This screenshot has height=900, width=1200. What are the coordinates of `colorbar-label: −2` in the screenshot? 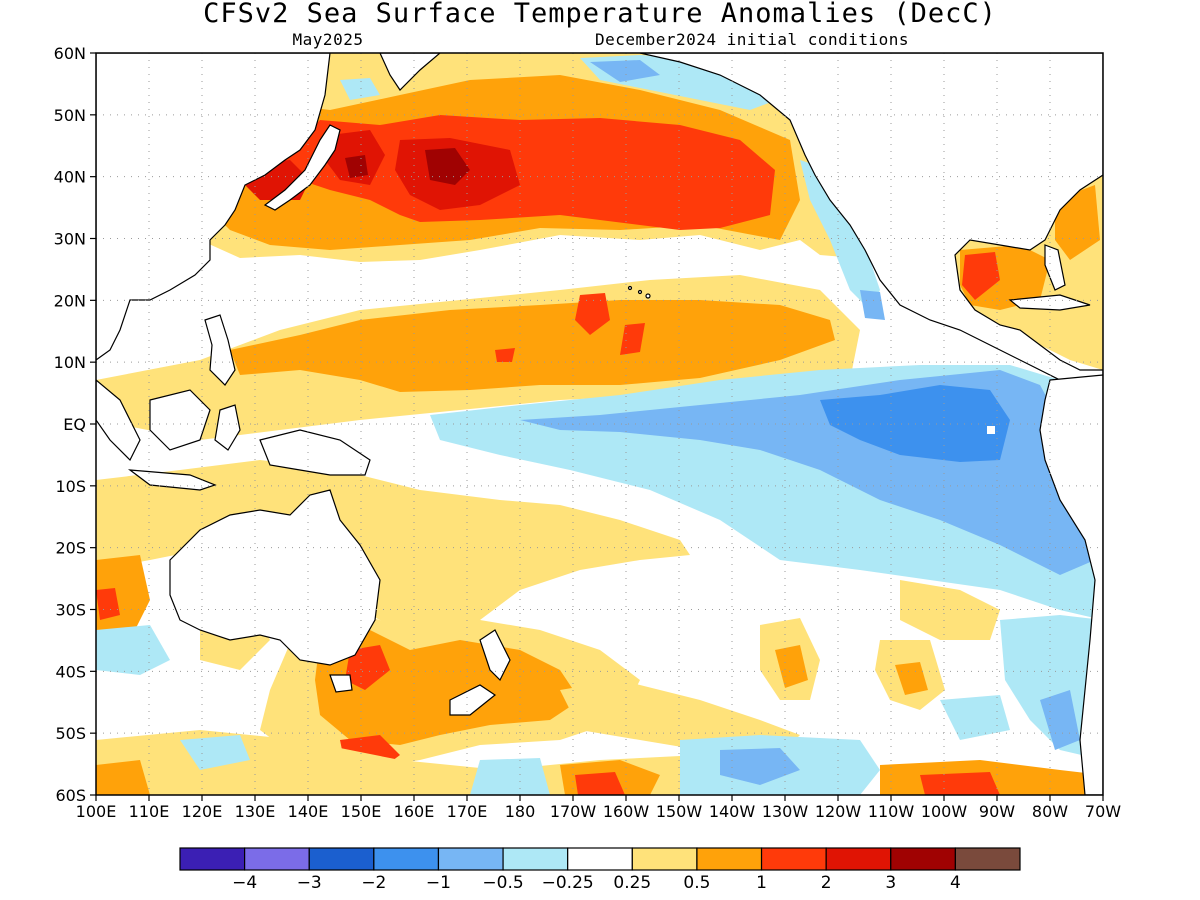 It's located at (373, 883).